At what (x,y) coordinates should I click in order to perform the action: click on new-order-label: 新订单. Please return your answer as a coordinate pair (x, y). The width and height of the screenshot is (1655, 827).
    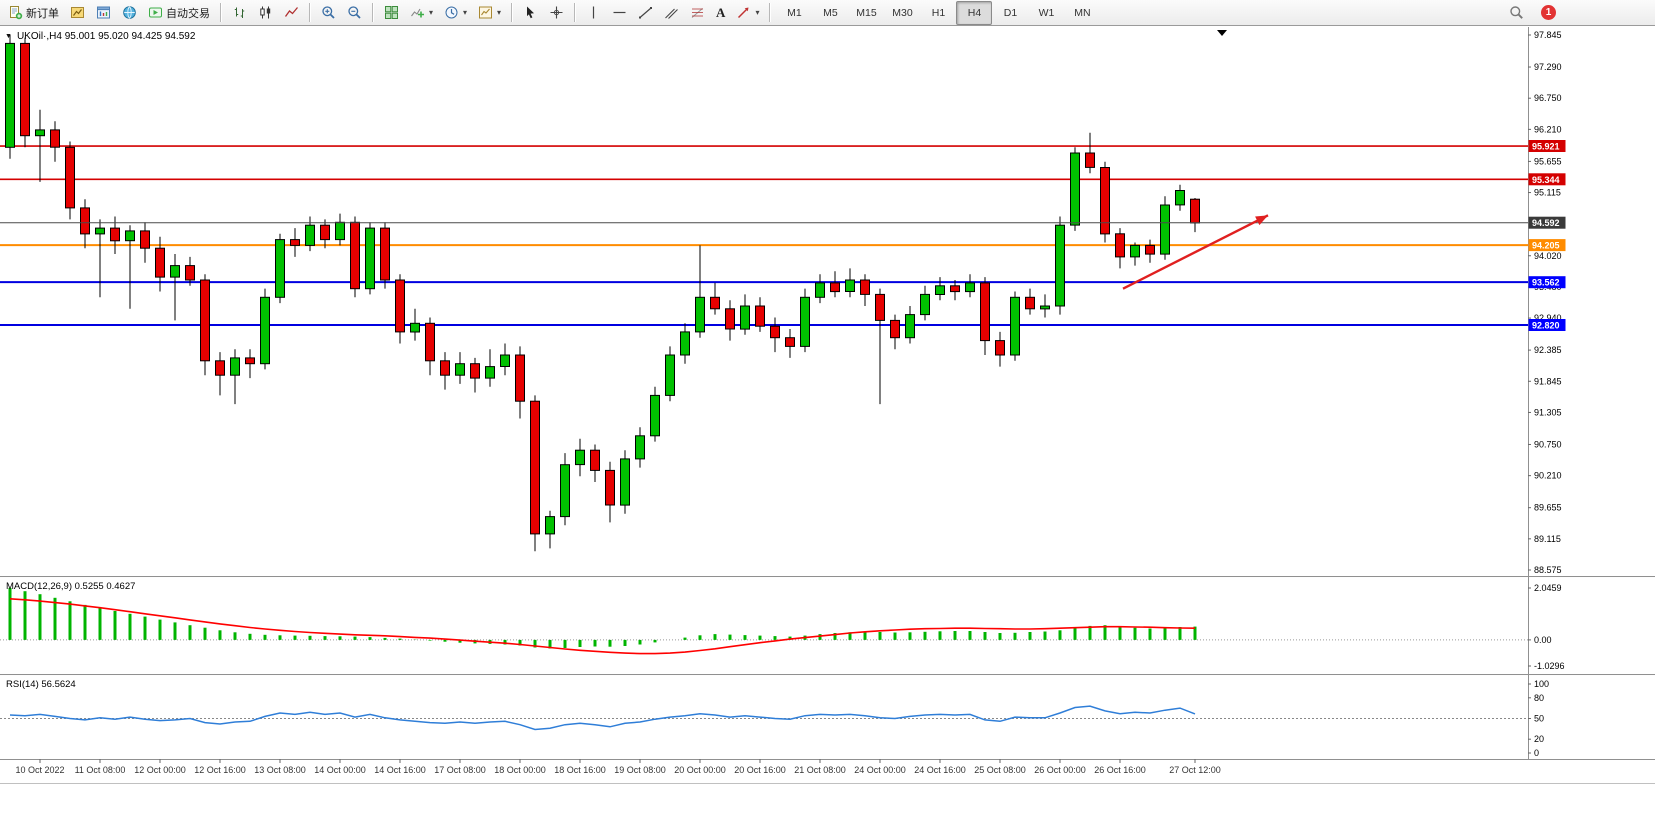
    Looking at the image, I should click on (42, 13).